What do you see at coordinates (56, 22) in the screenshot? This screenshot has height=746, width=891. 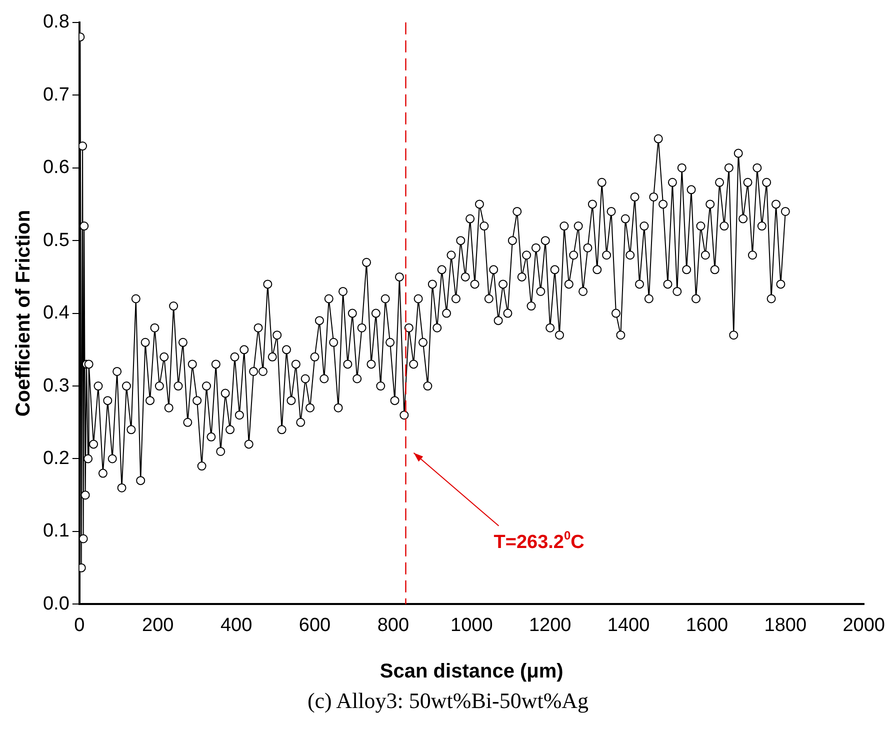 I see `y-tick-label: 0.8` at bounding box center [56, 22].